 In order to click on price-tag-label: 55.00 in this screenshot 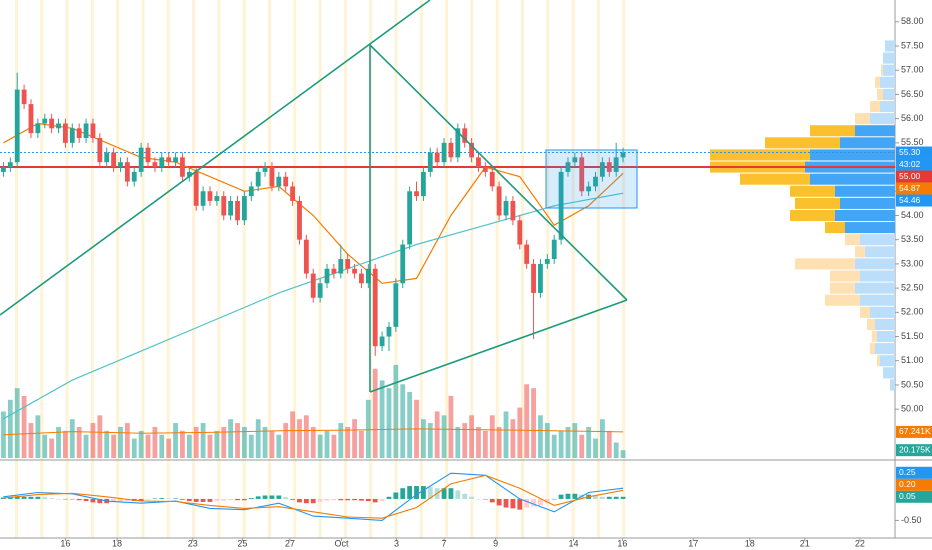, I will do `click(910, 176)`.